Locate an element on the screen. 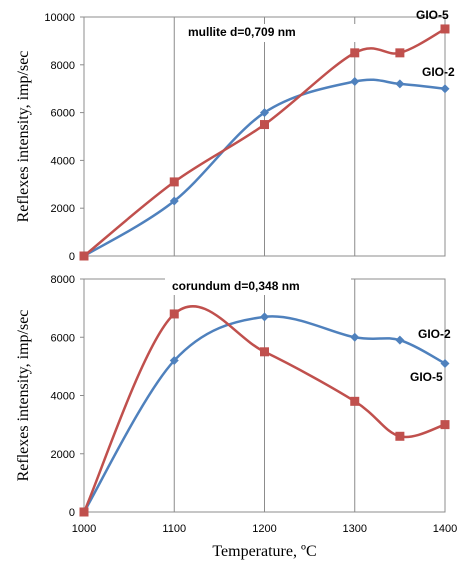 The image size is (462, 562). chart-annotation: mullite d=0,709 nm is located at coordinates (242, 32).